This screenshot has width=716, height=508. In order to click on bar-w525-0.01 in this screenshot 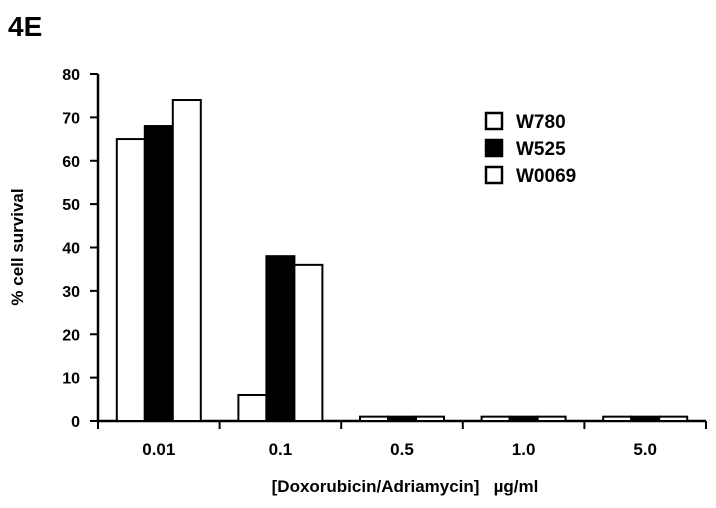, I will do `click(158, 274)`.